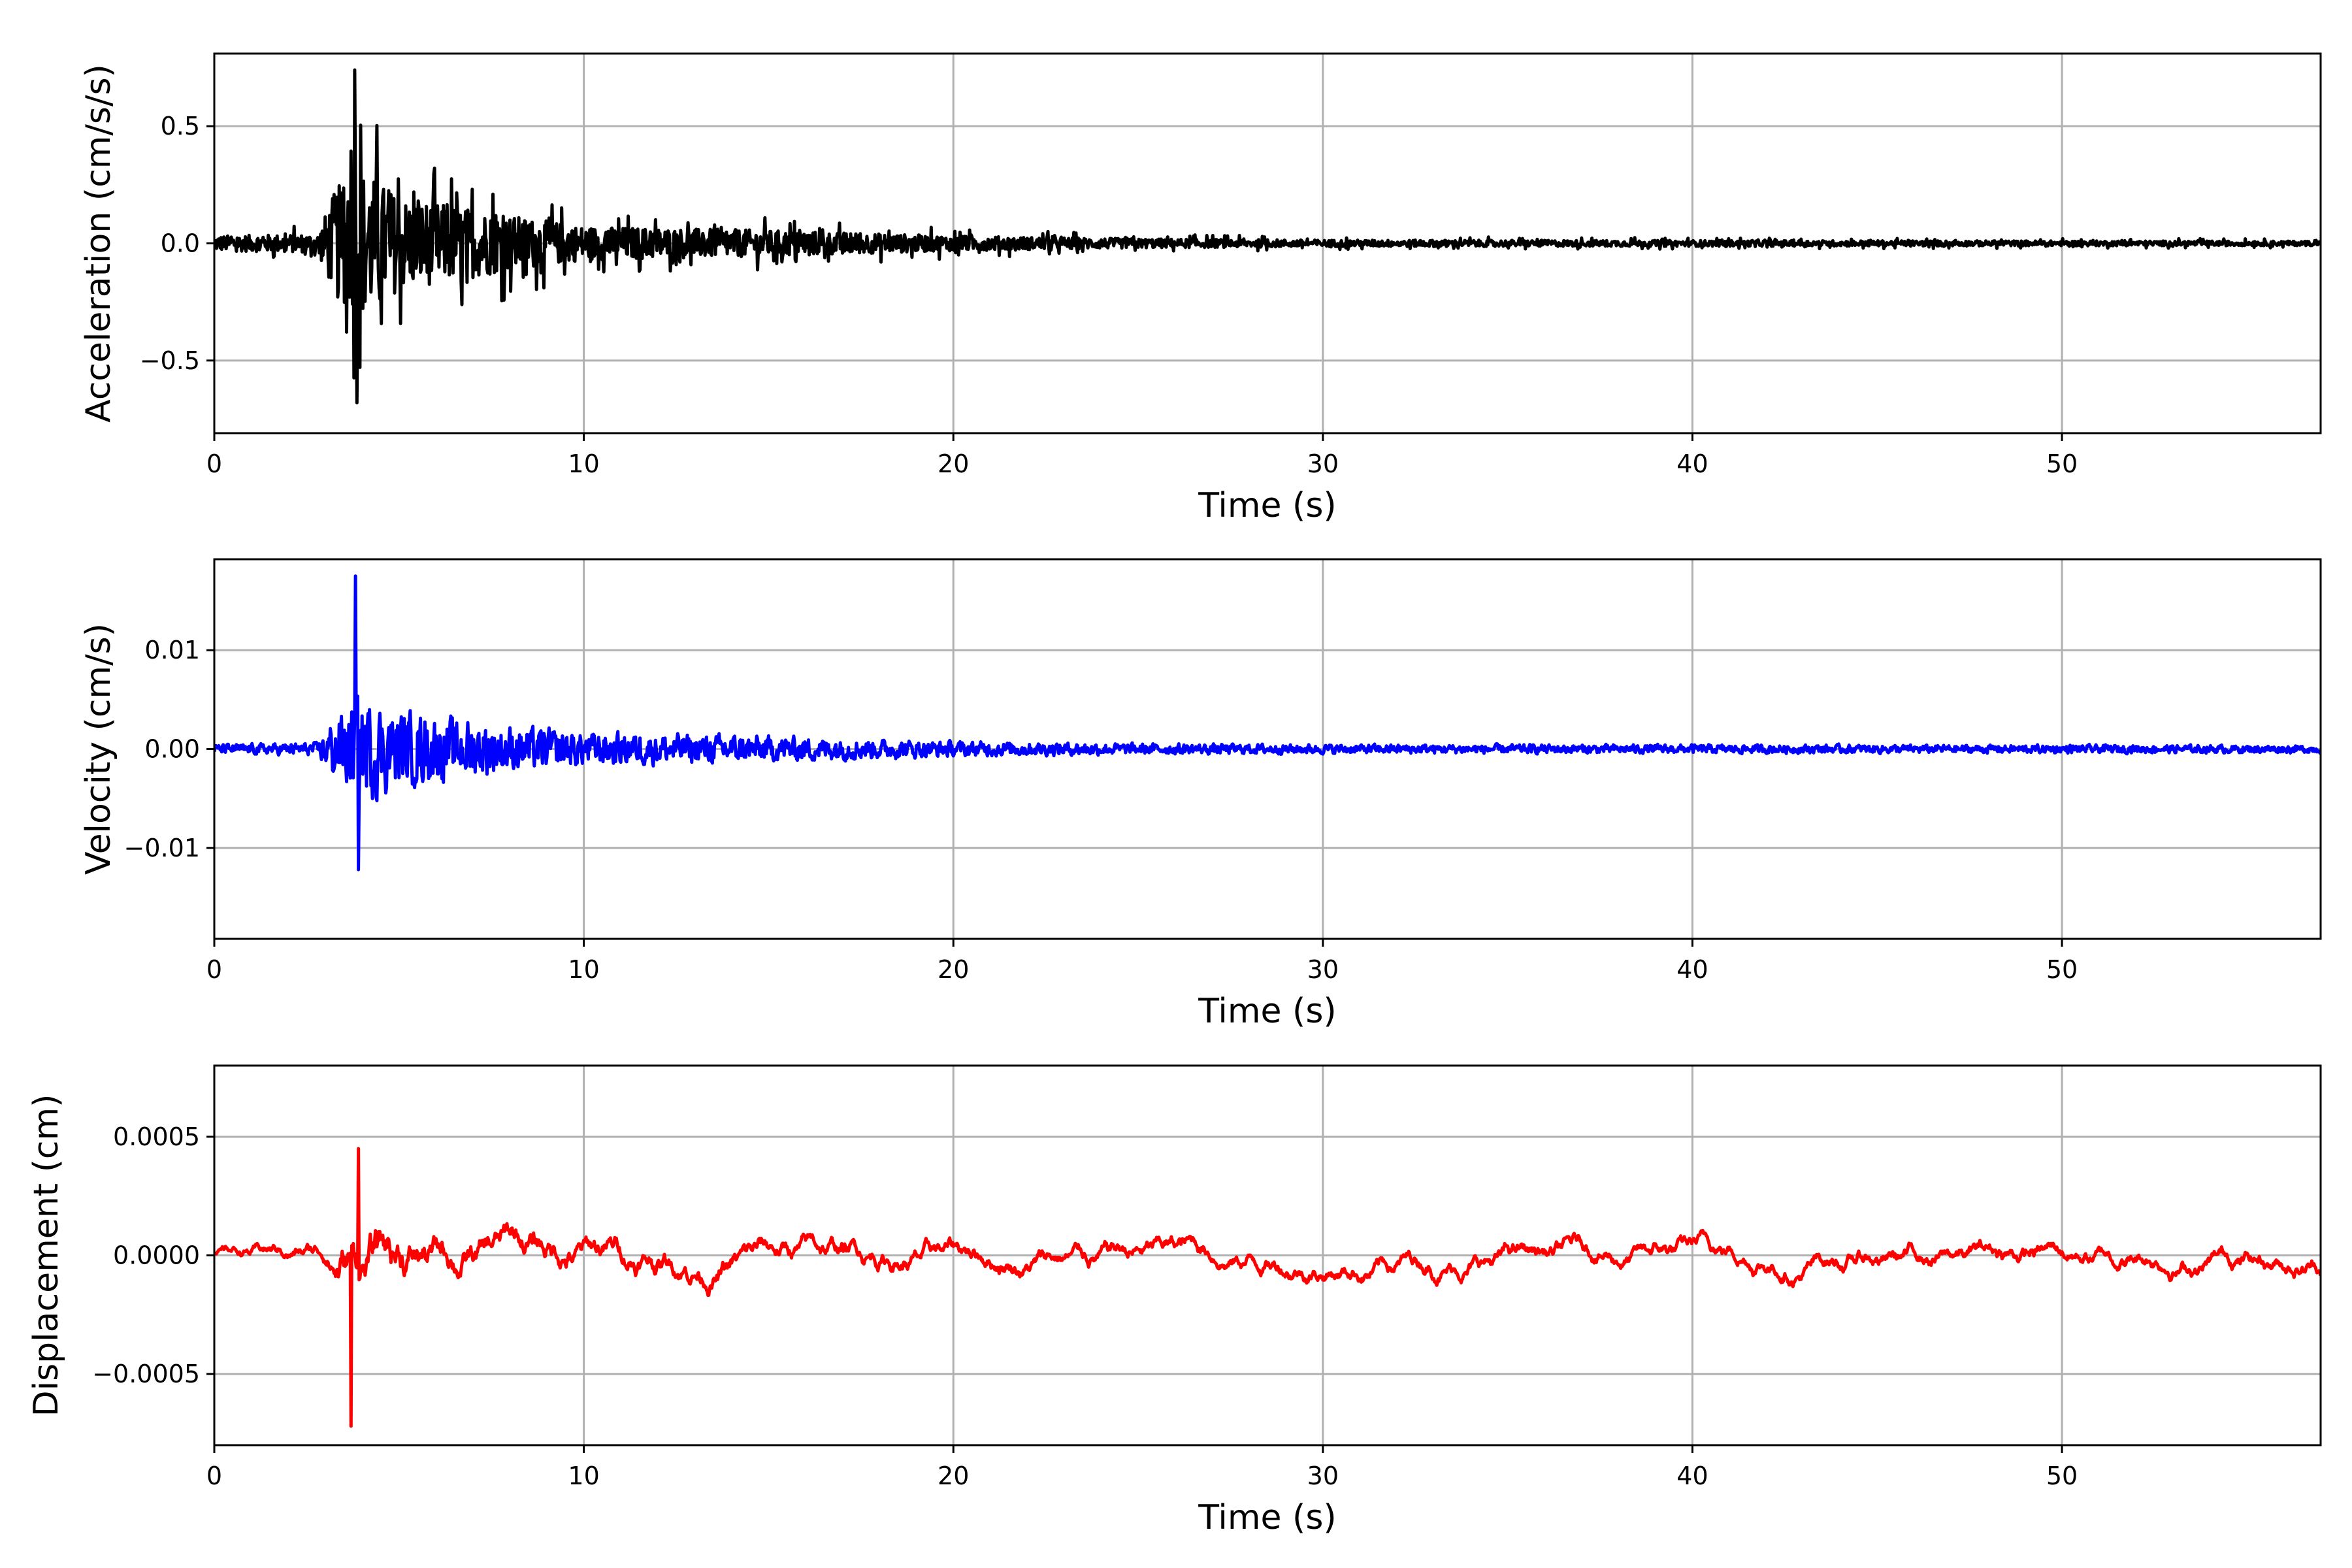 The height and width of the screenshot is (1568, 2352). Describe the element at coordinates (98, 243) in the screenshot. I see `y-axis-label: Acceleration (cm/s/s)` at that location.